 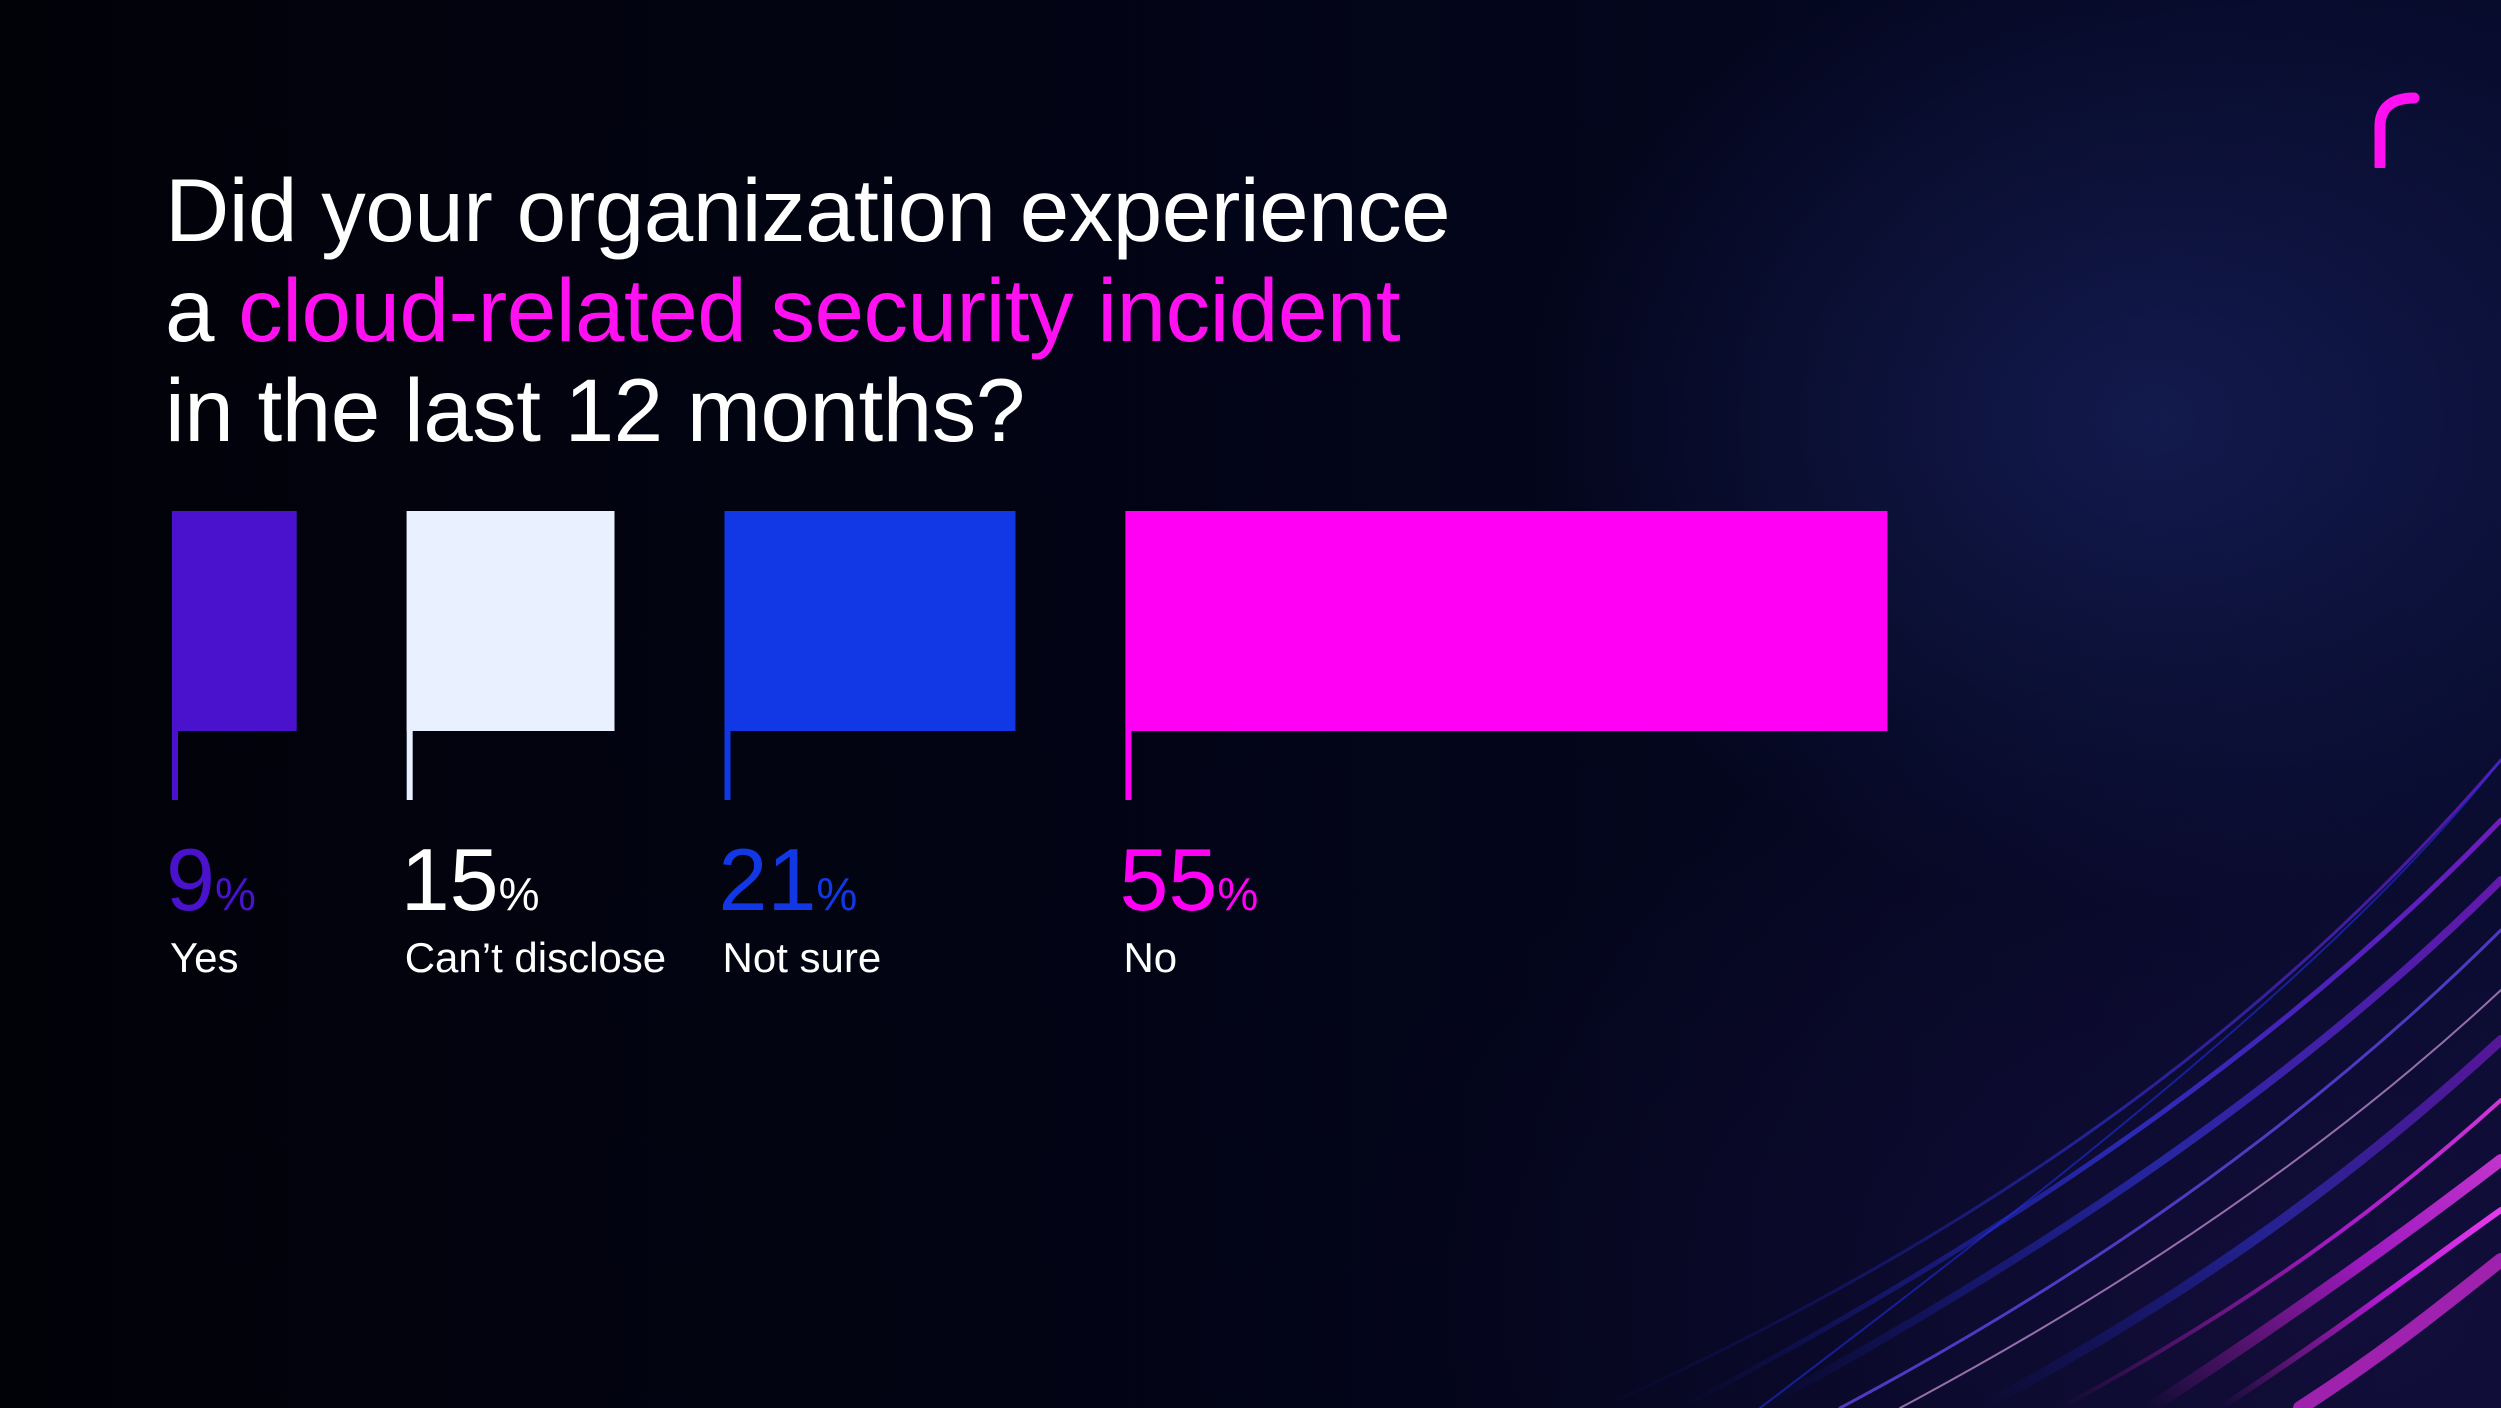 What do you see at coordinates (1188, 879) in the screenshot?
I see `value-label: 55%` at bounding box center [1188, 879].